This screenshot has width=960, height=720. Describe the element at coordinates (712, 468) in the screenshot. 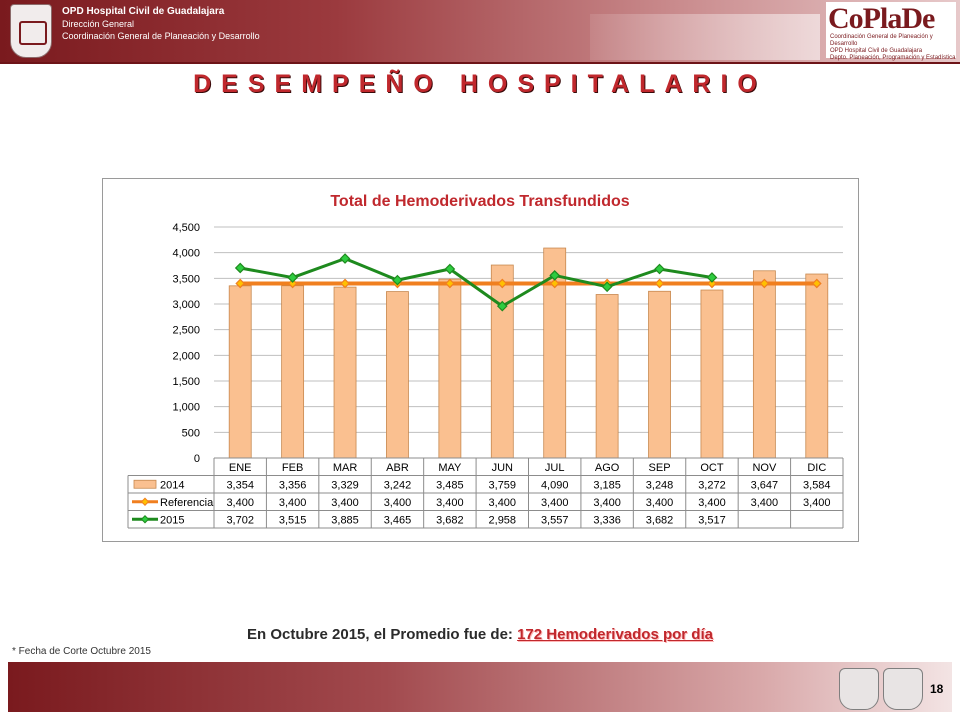

I see `x-tick-label: OCT` at that location.